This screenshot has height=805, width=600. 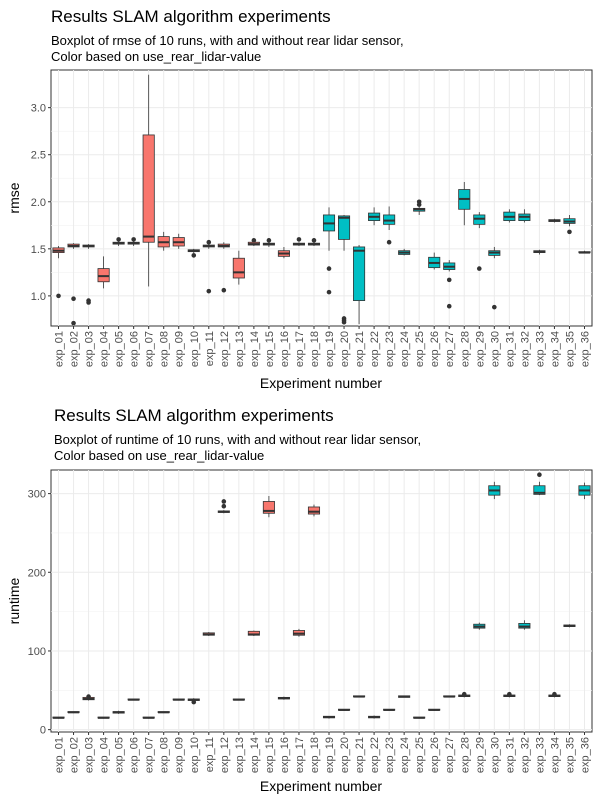 What do you see at coordinates (375, 755) in the screenshot?
I see `runtime-x-tick-label: exp_22` at bounding box center [375, 755].